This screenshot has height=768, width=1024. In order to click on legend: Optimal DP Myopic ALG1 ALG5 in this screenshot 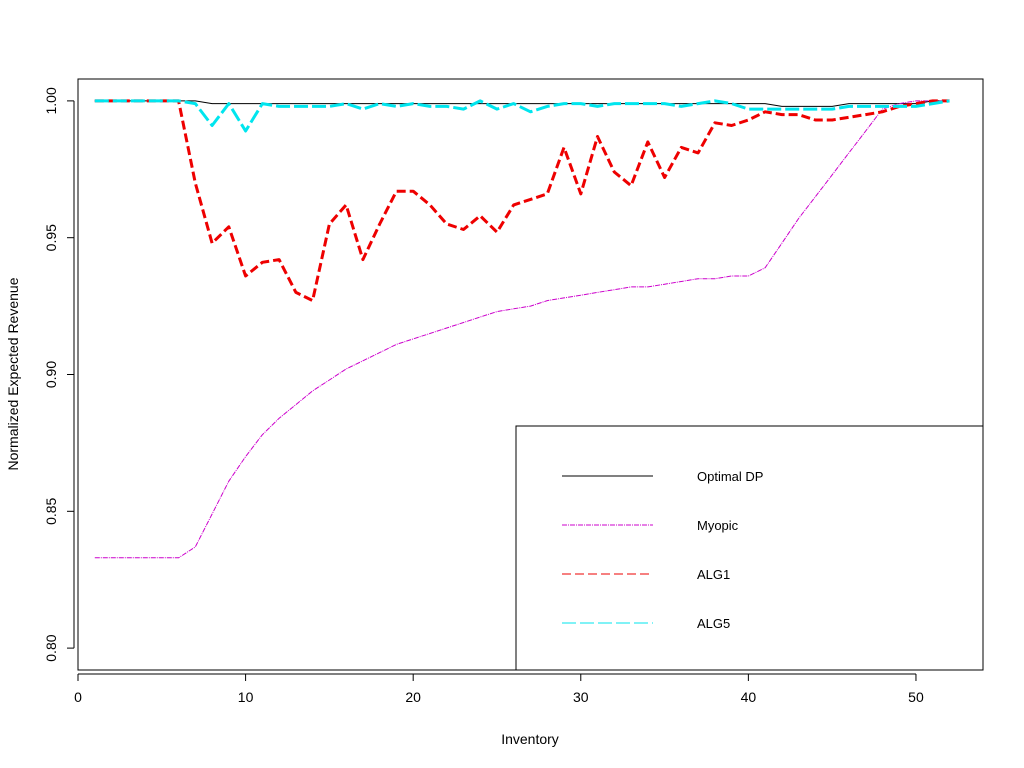, I will do `click(749, 548)`.